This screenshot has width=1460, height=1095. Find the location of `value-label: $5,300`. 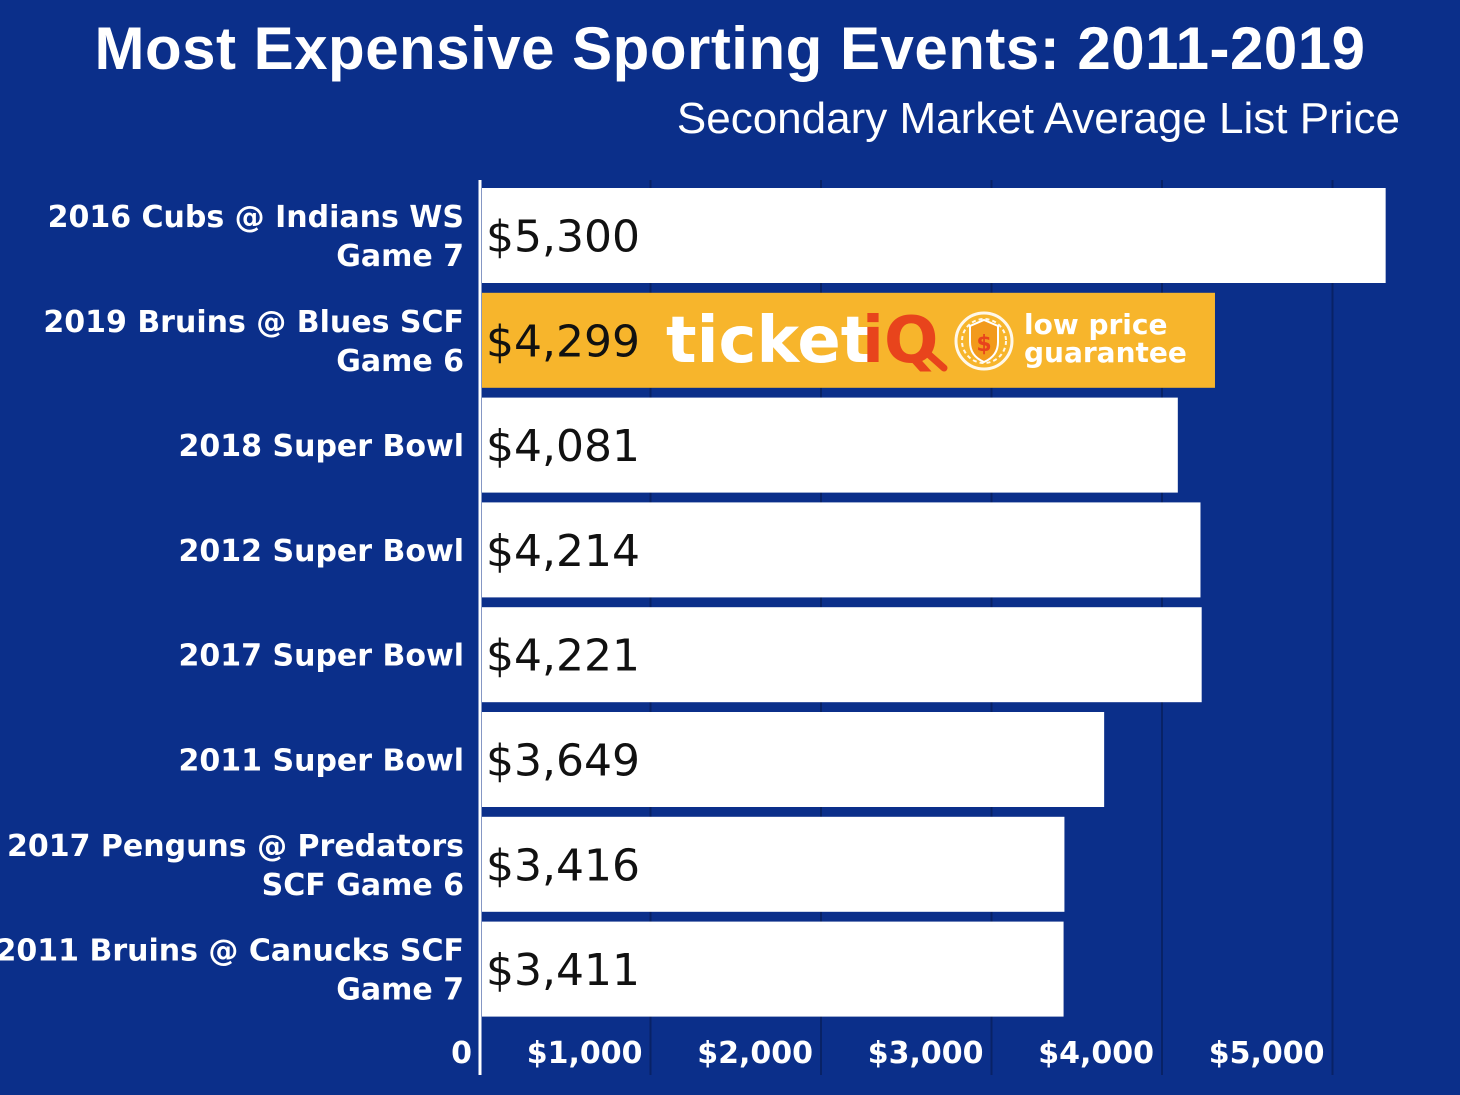

value-label: $5,300 is located at coordinates (563, 237).